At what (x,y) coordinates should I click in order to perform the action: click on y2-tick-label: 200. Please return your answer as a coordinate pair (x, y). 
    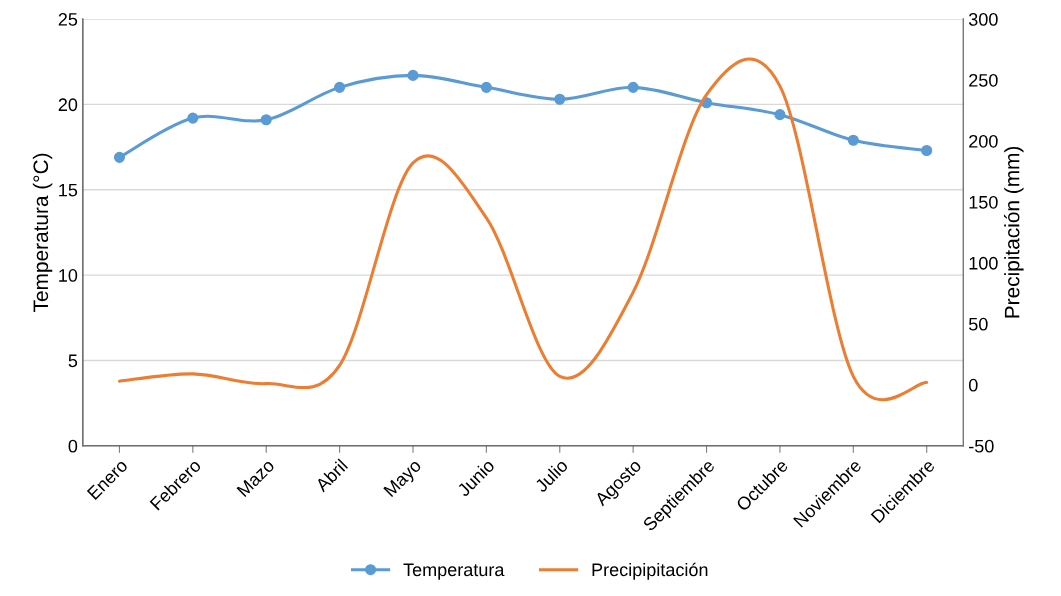
    Looking at the image, I should click on (983, 141).